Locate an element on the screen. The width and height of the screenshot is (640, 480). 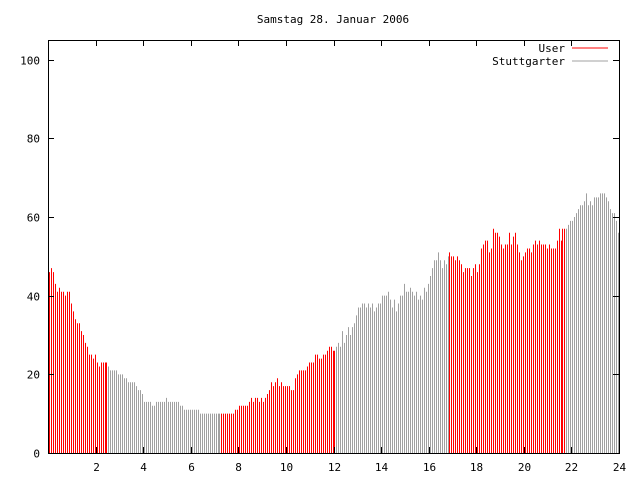
x-tick-label: 4 is located at coordinates (143, 467).